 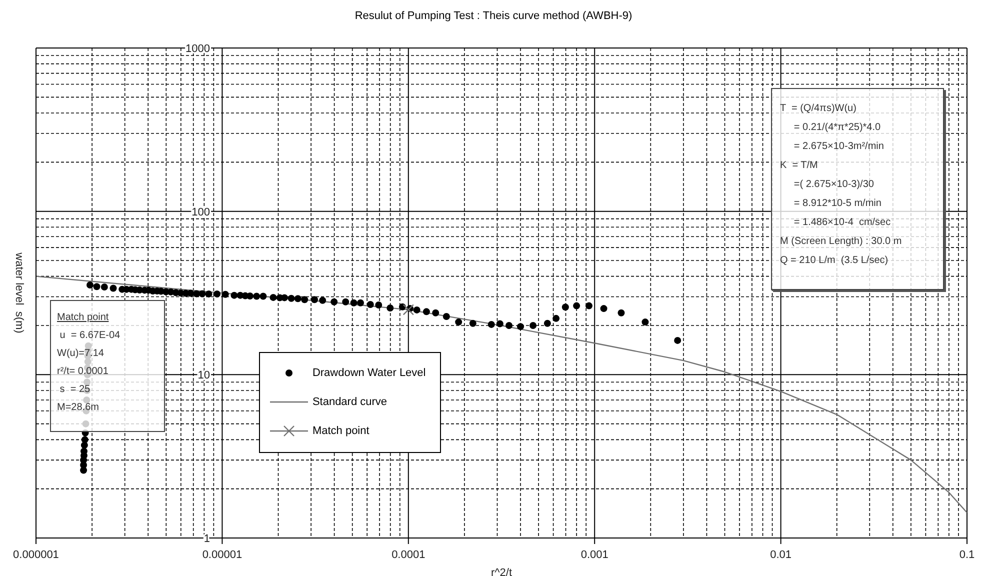 I want to click on note-box: T = (Q/4πs)W(u) = 0.21/(4*π*25)*4.0 = 2.675×10-3m²/min K = T/M =( 2.675×10-3)/30 = 8.912*10-5 m/min = 1.486×10-4 cm/sec M (Screen Length) : 30.0 m Q = 210 L/m (3.5 L/sec), so click(x=857, y=189).